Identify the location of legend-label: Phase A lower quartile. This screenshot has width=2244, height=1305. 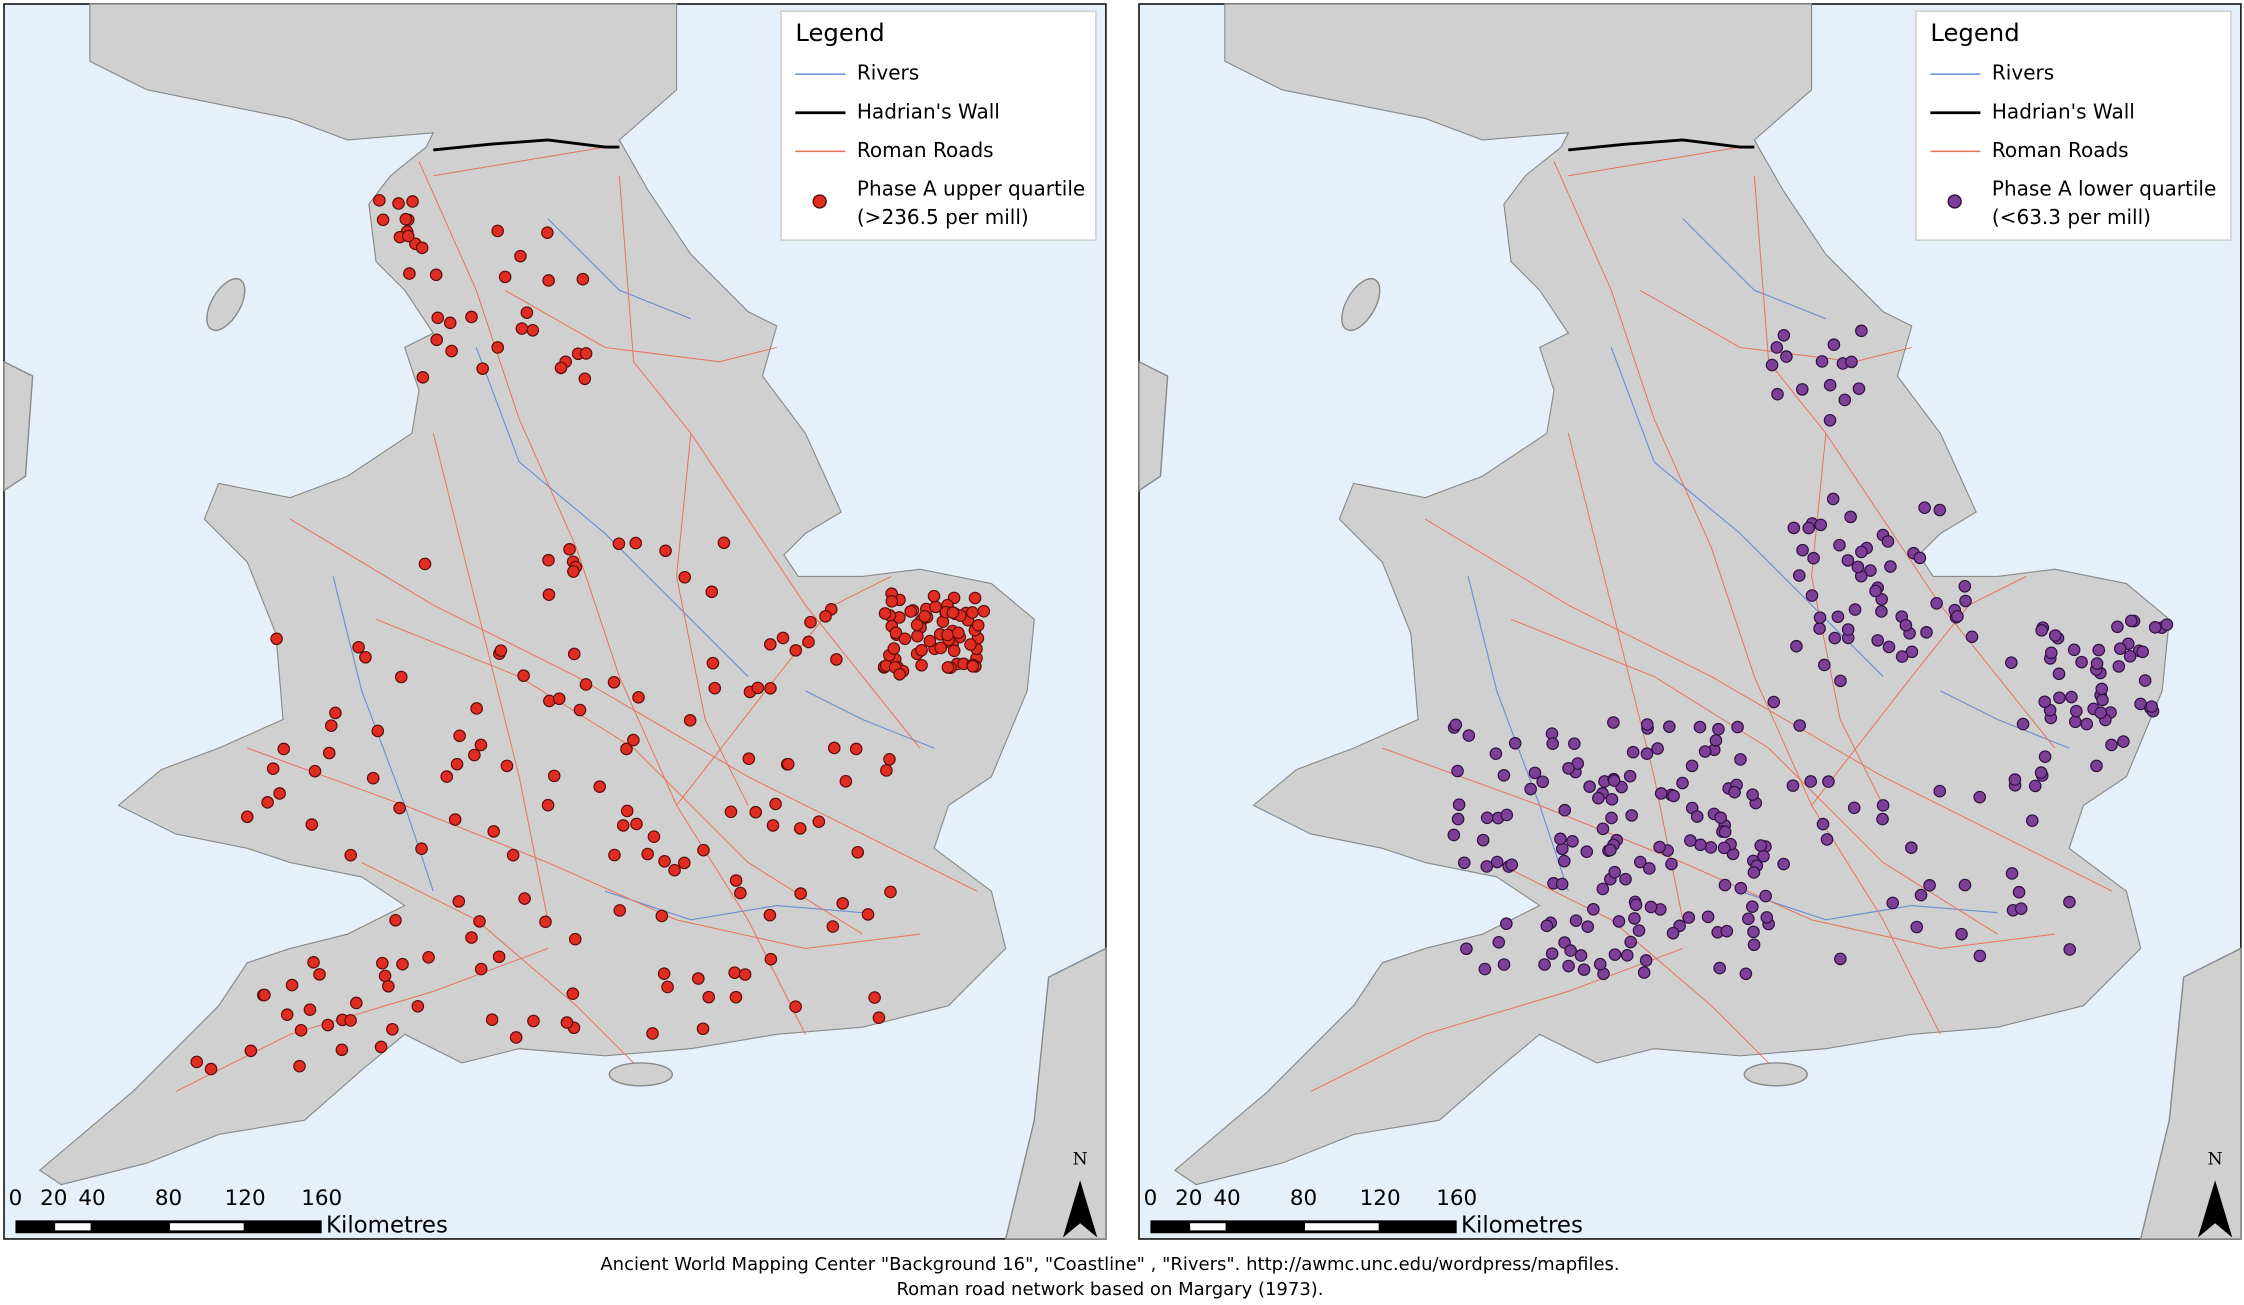
(2104, 189).